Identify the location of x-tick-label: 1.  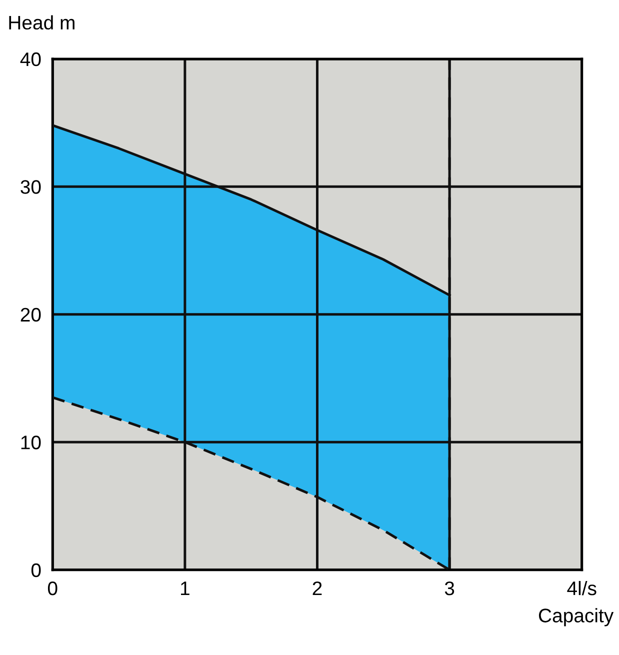
(185, 589).